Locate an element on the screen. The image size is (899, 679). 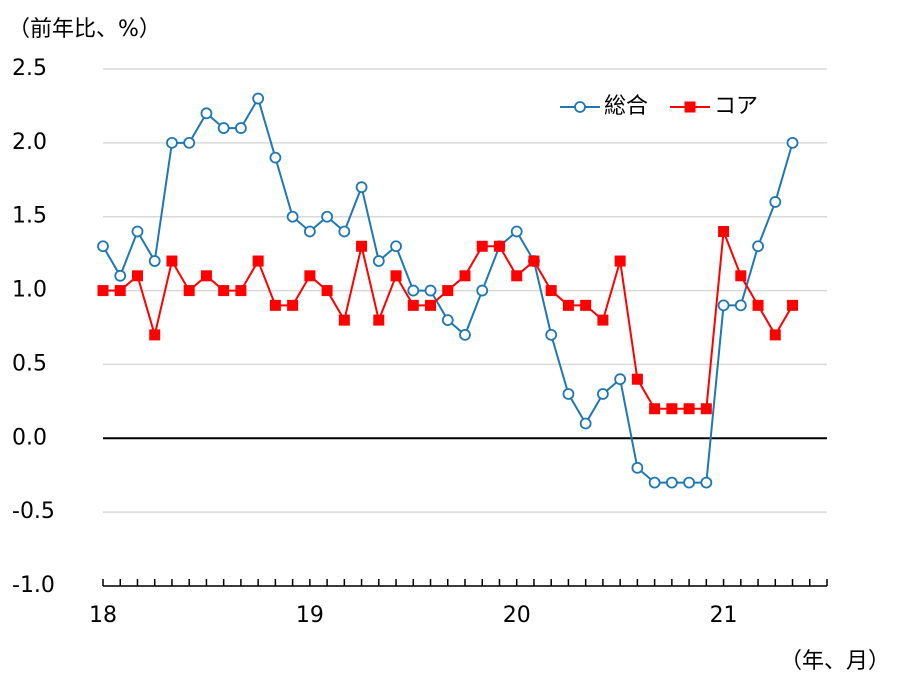
y-tick-label: 0.5 is located at coordinates (29, 363).